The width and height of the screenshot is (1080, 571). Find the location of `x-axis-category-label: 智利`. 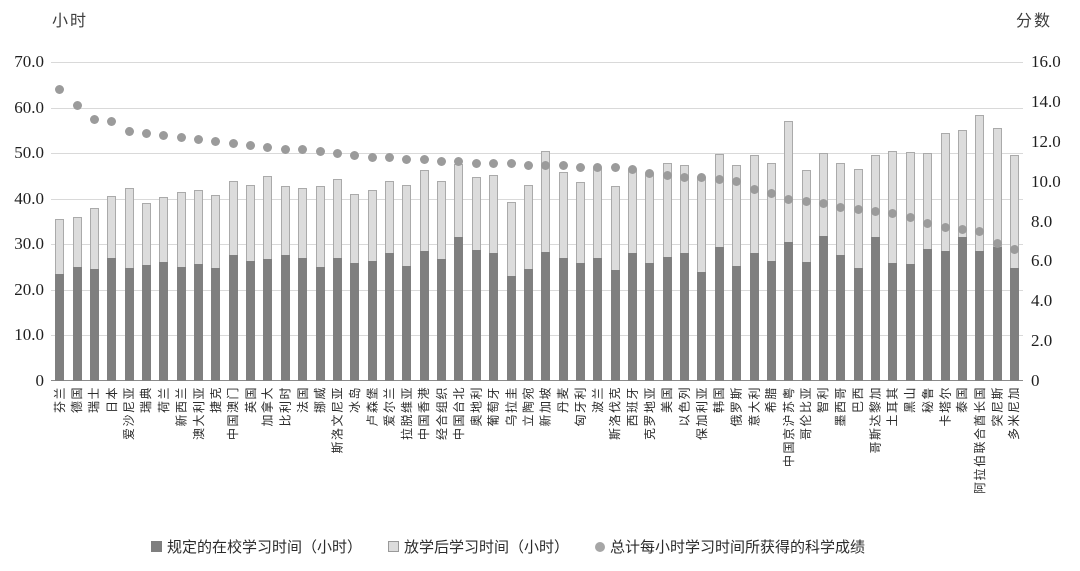

x-axis-category-label: 智利 is located at coordinates (823, 400).